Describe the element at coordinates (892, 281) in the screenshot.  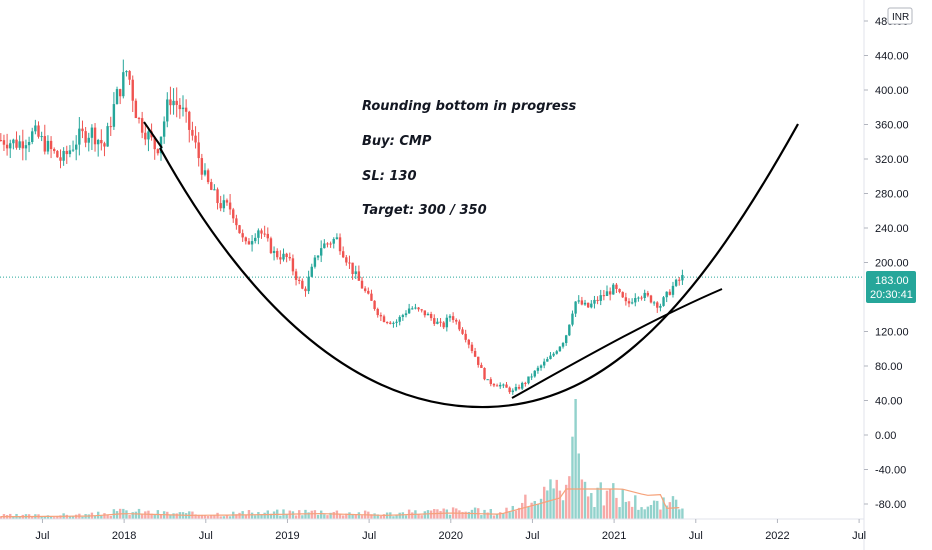
I see `last-price-value: 183.00` at that location.